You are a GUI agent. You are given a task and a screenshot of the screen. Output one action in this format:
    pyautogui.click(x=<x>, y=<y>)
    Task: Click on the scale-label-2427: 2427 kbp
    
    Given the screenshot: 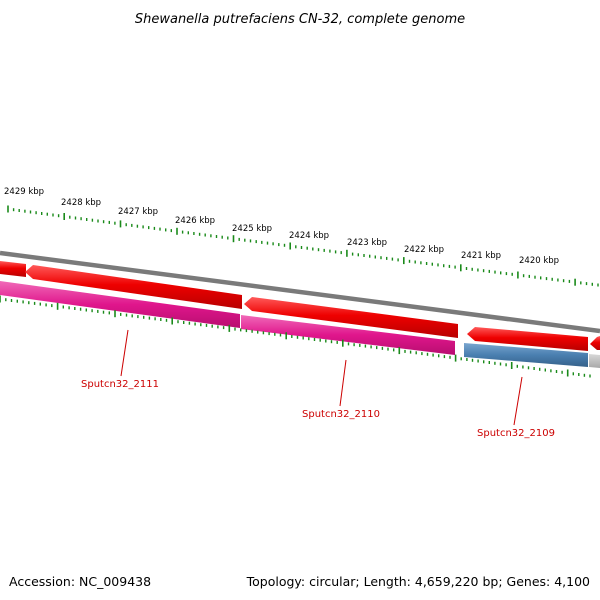 What is the action you would take?
    pyautogui.click(x=138, y=212)
    